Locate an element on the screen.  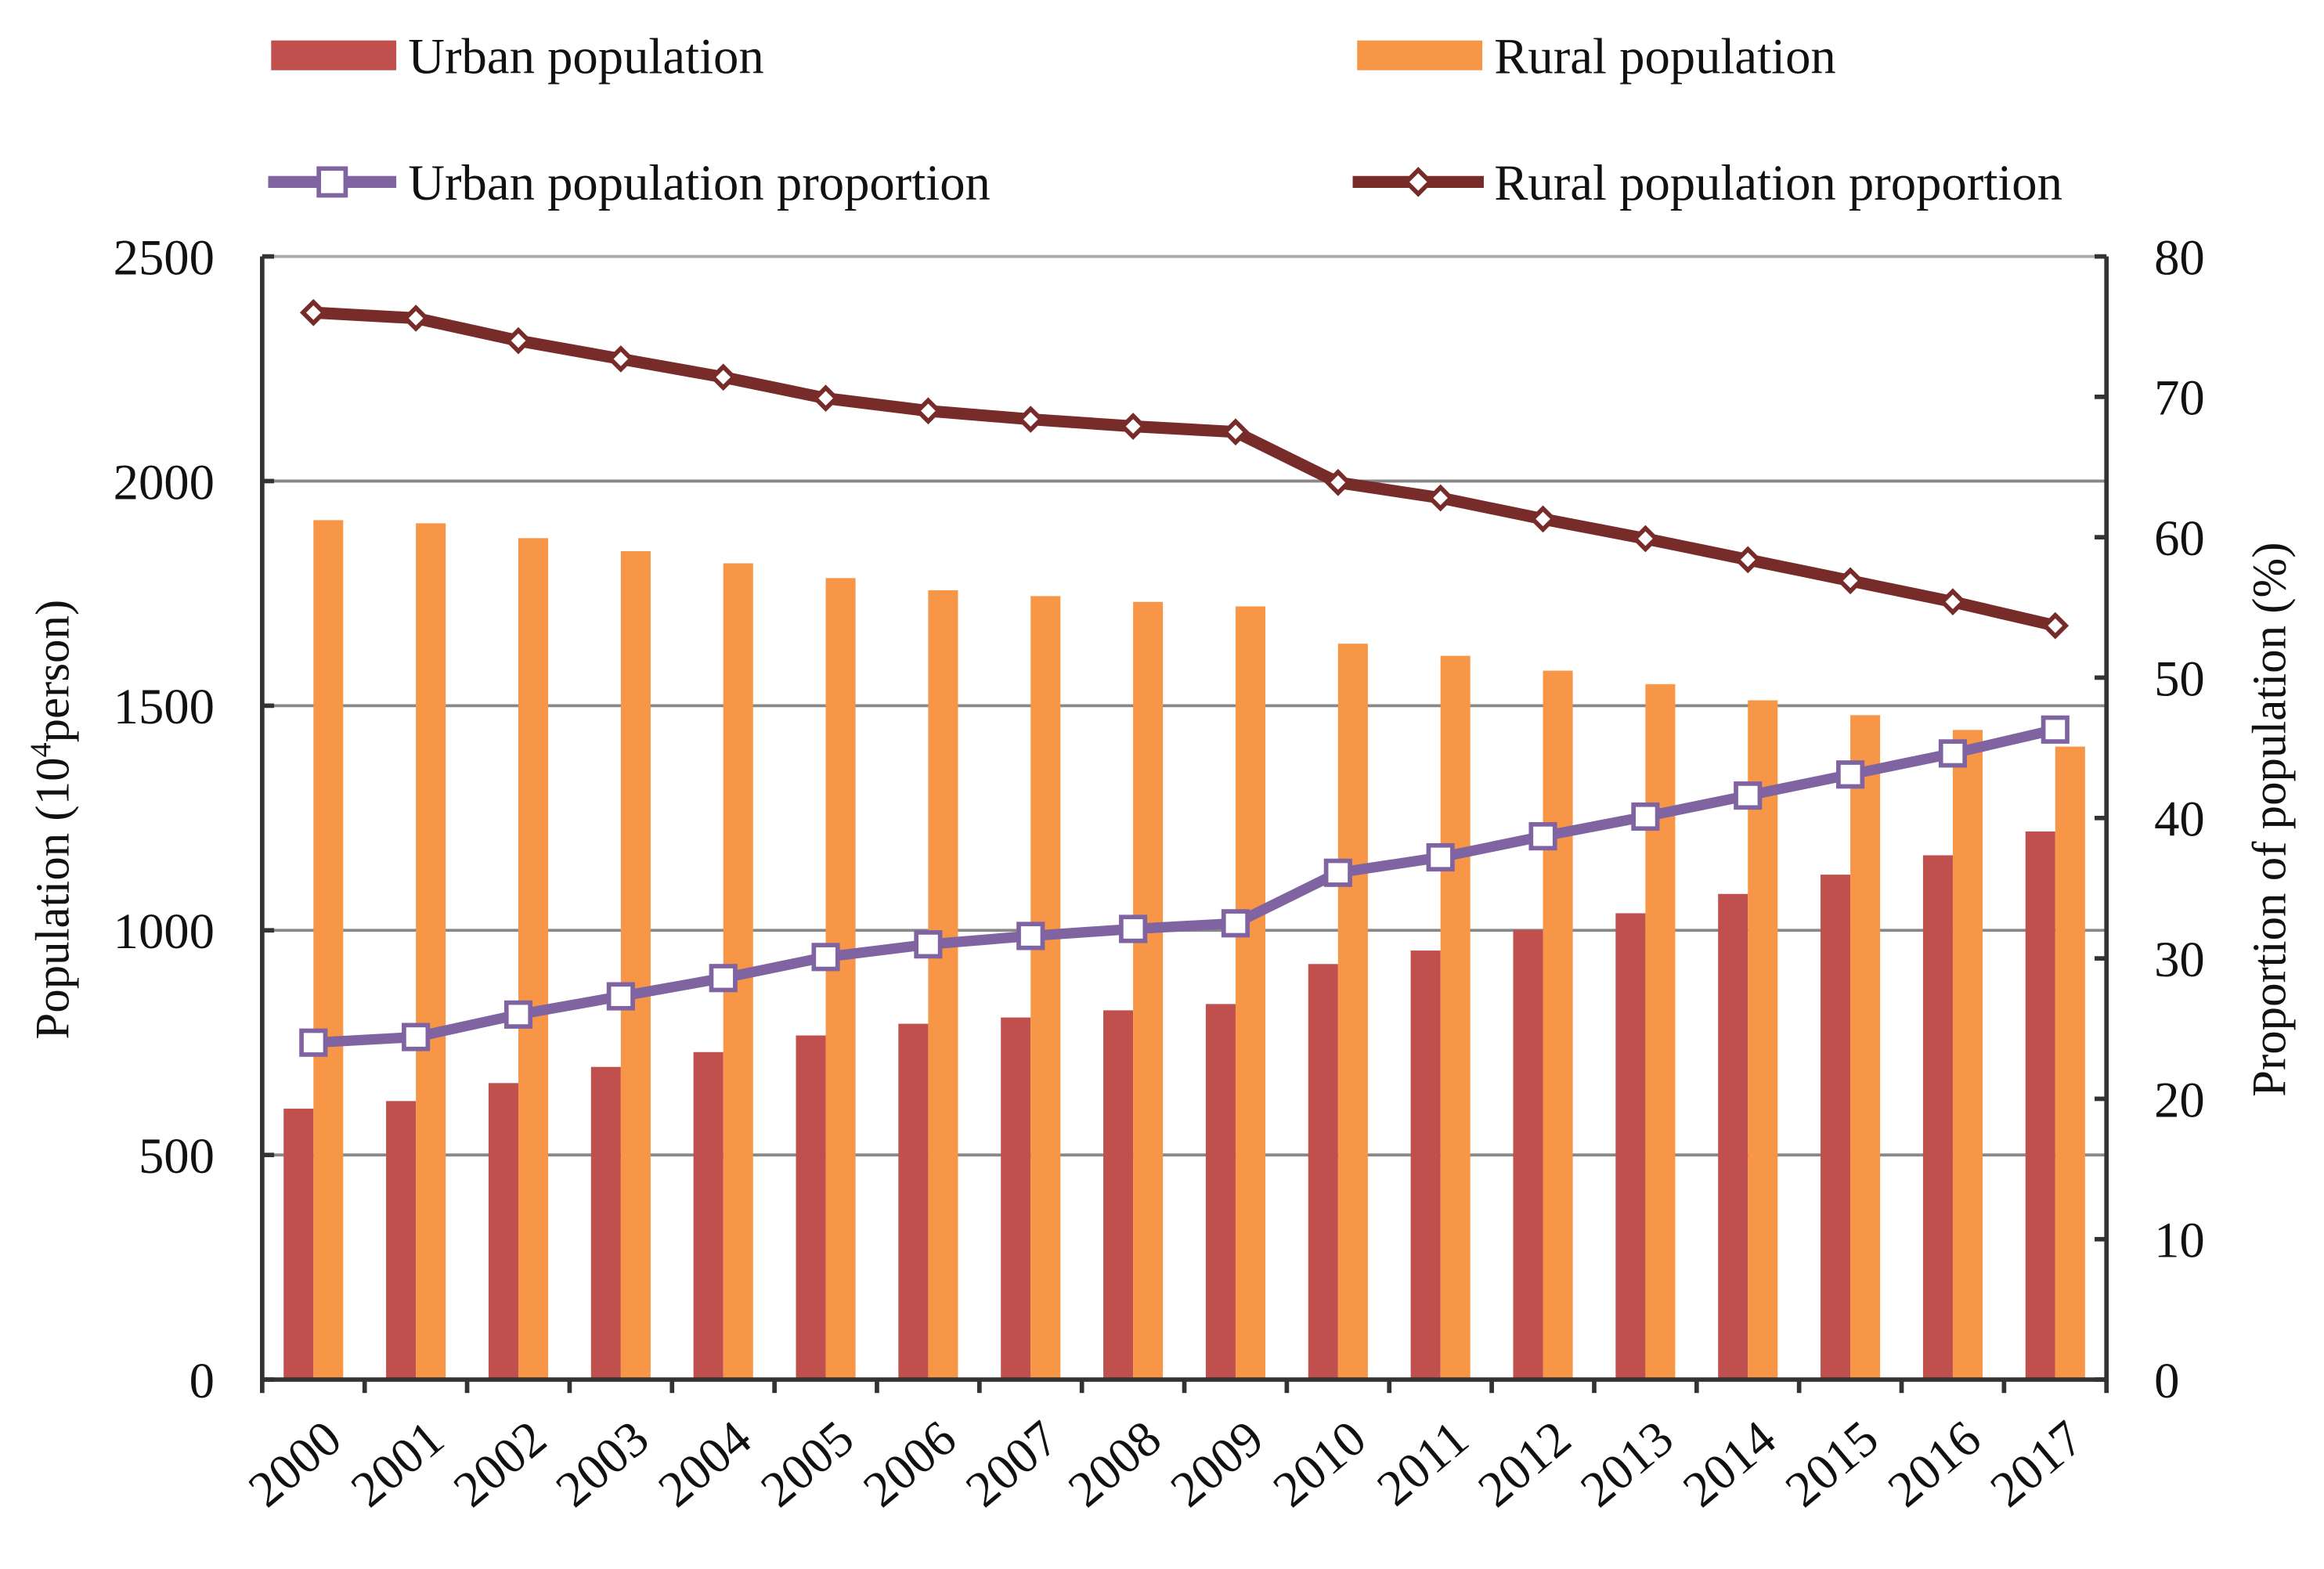
y2-tick-label: 40 is located at coordinates (2179, 819).